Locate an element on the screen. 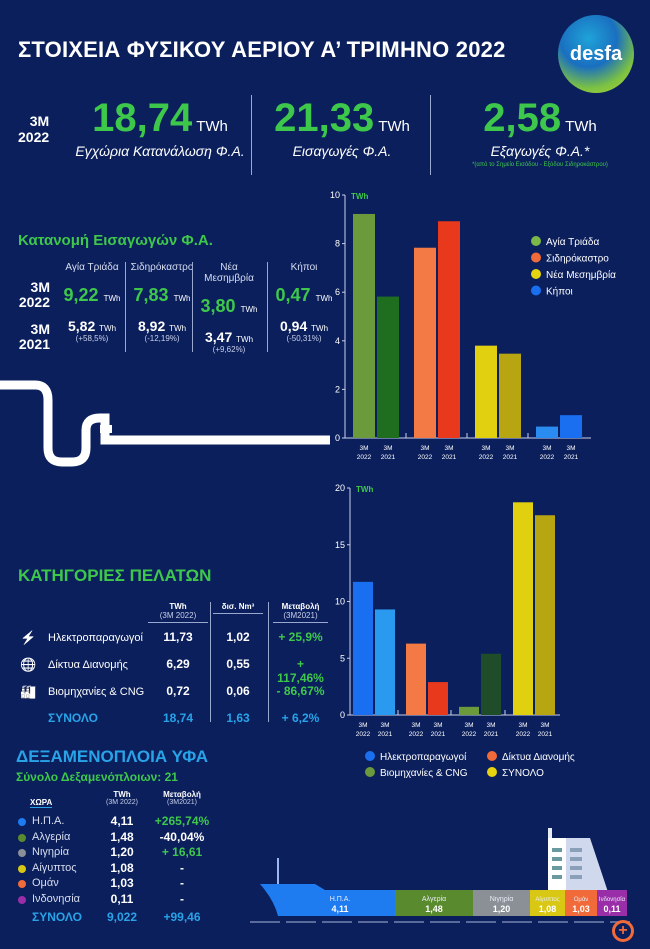 The image size is (650, 949). total-label: ΣΥΝΟΛΟ is located at coordinates (73, 718).